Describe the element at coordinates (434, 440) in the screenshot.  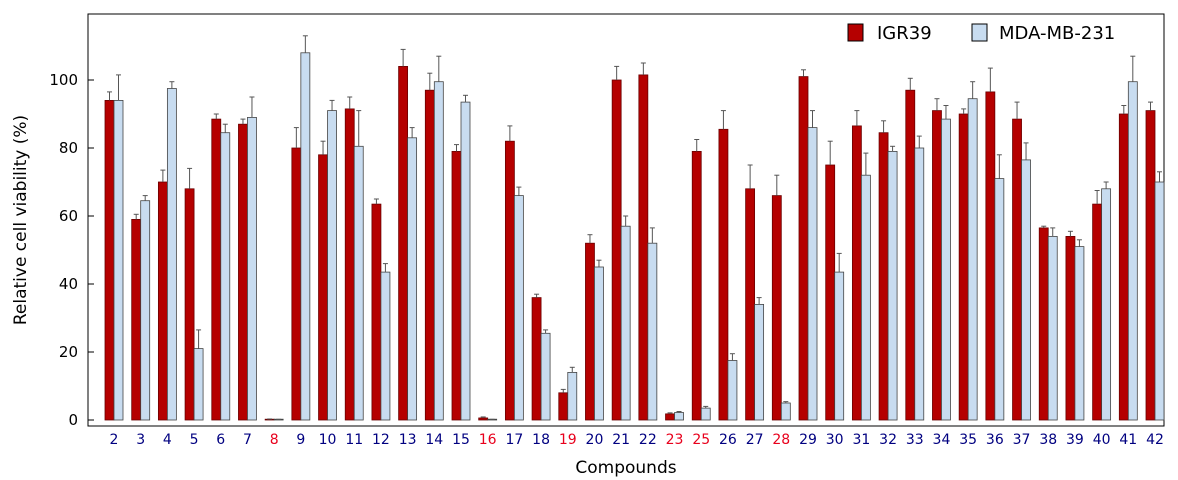
I see `x-tick-label-14: 14` at that location.